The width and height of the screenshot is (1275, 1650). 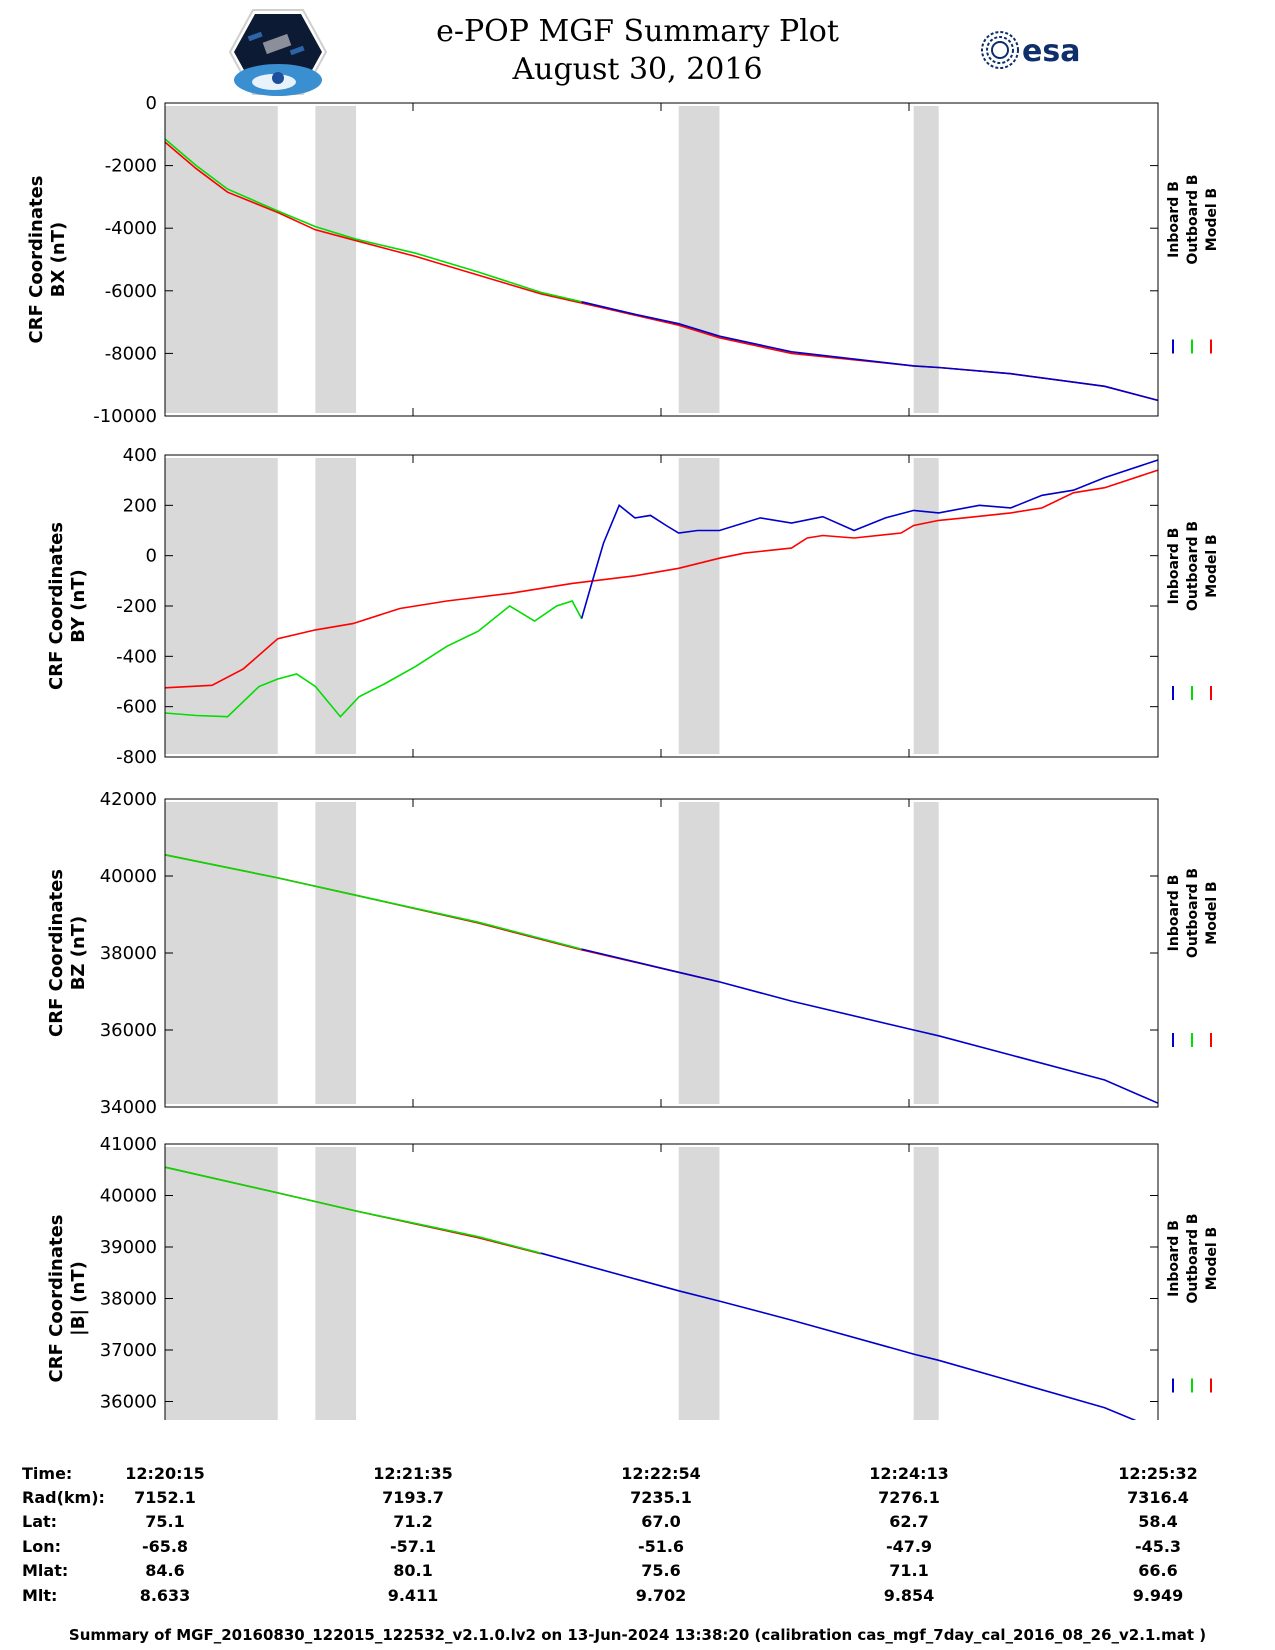 I want to click on ephemeris-cell: 9.702, so click(x=661, y=1595).